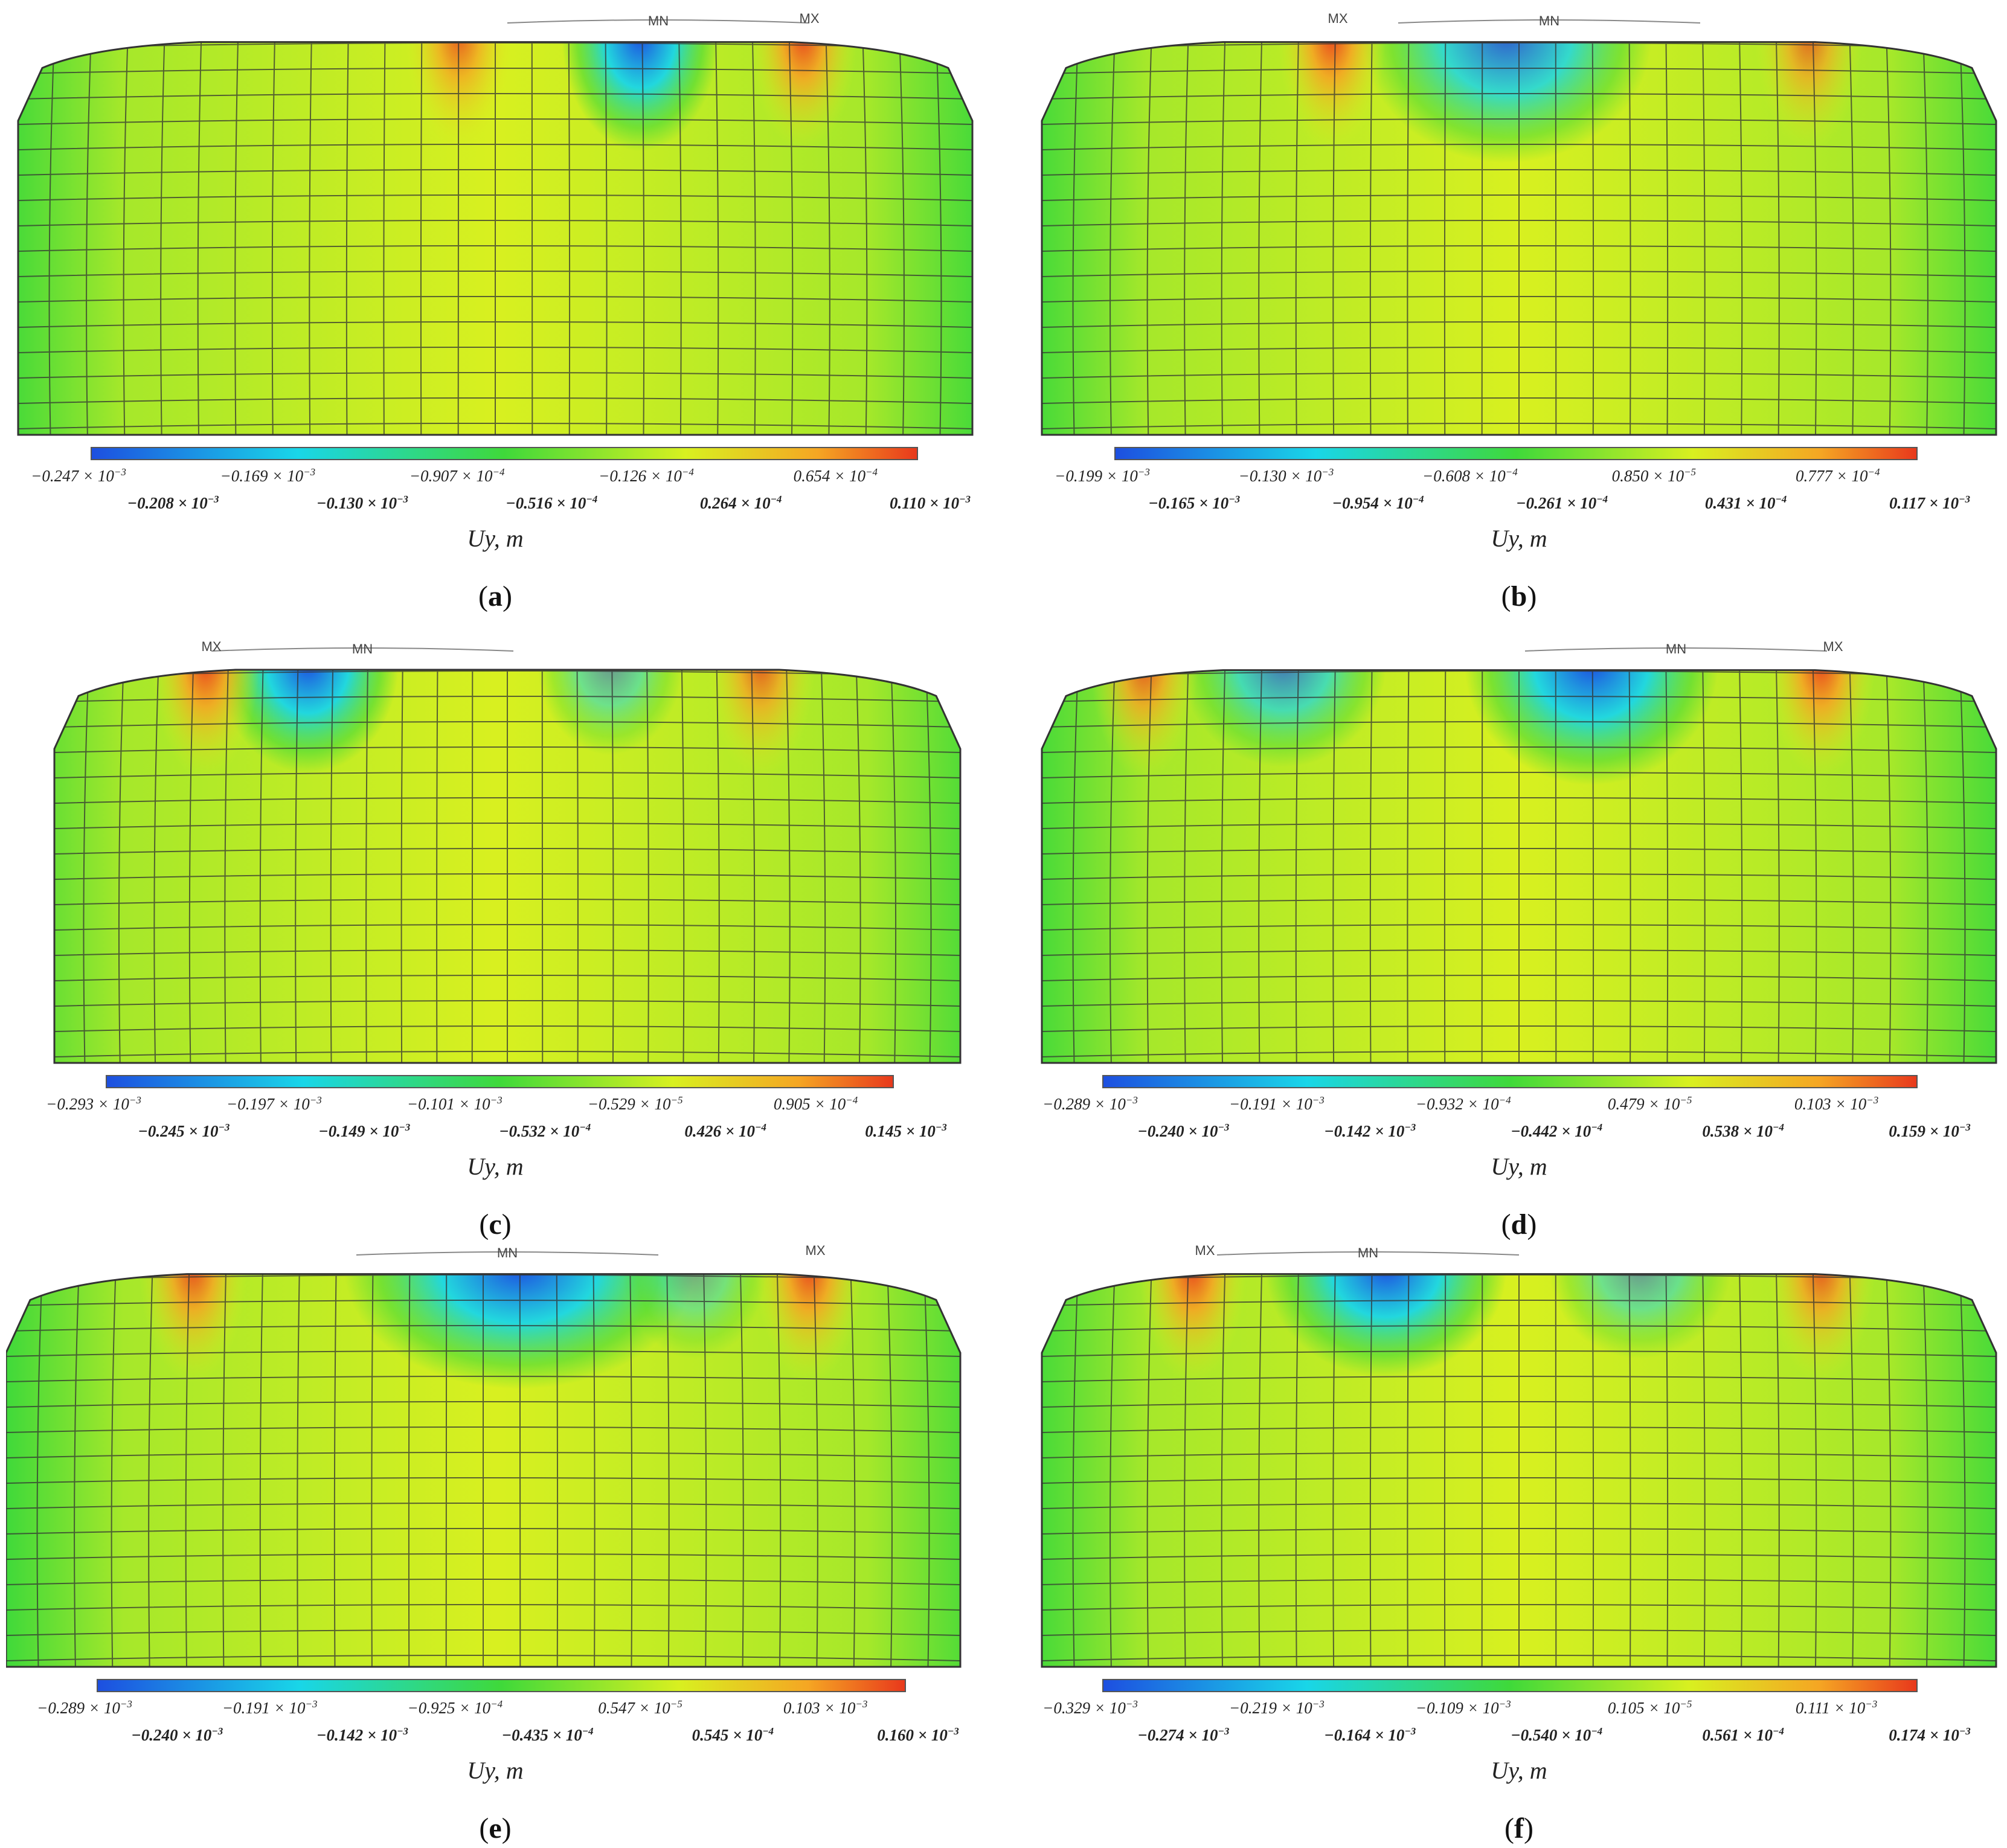 This screenshot has height=1848, width=2007. I want to click on legend-tick-lower-c-0: −0.245 × 10⁻³, so click(184, 1130).